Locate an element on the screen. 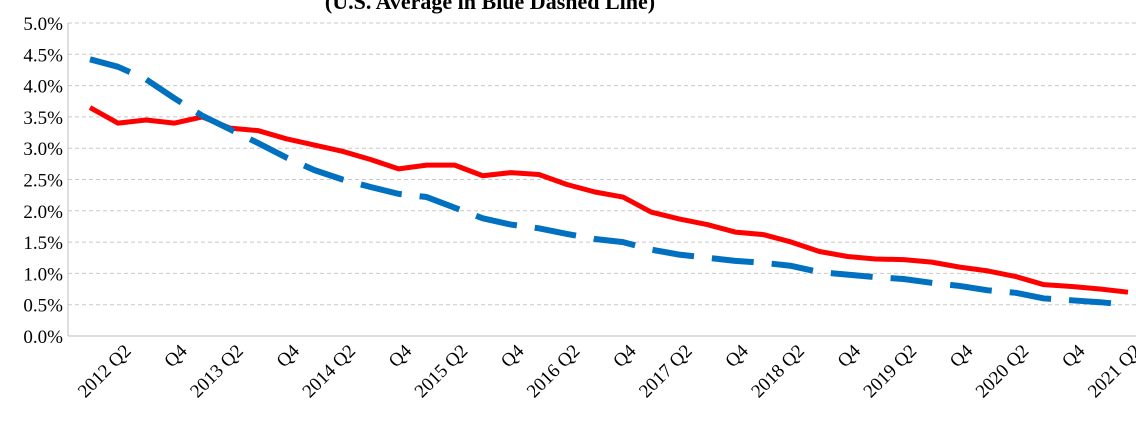 This screenshot has width=1136, height=436. y-tick-label: 1.0% is located at coordinates (43, 274).